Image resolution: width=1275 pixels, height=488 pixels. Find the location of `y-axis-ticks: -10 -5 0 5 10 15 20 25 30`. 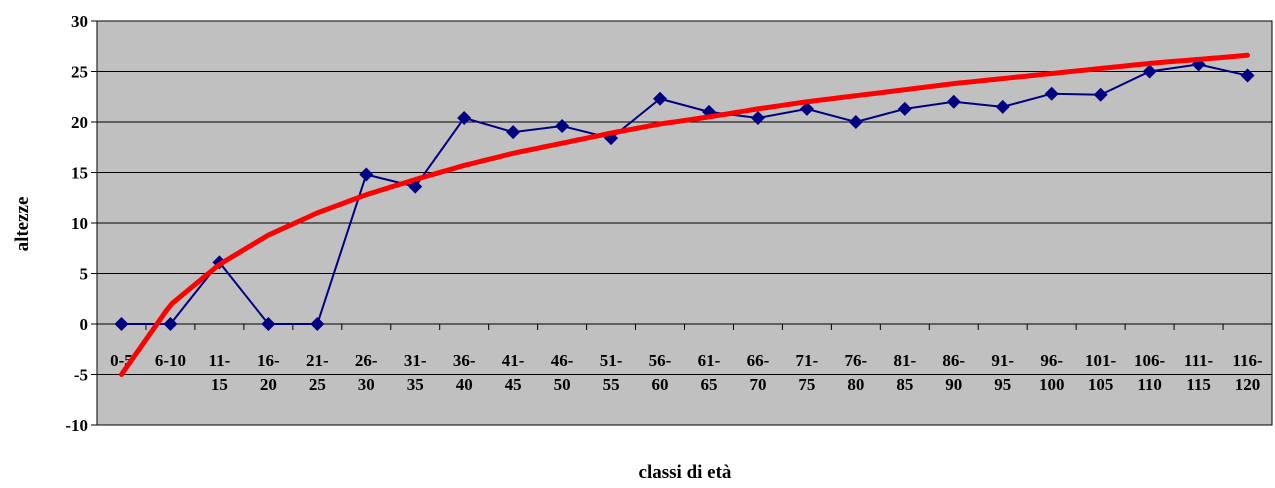

y-axis-ticks: -10 -5 0 5 10 15 20 25 30 is located at coordinates (81, 223).